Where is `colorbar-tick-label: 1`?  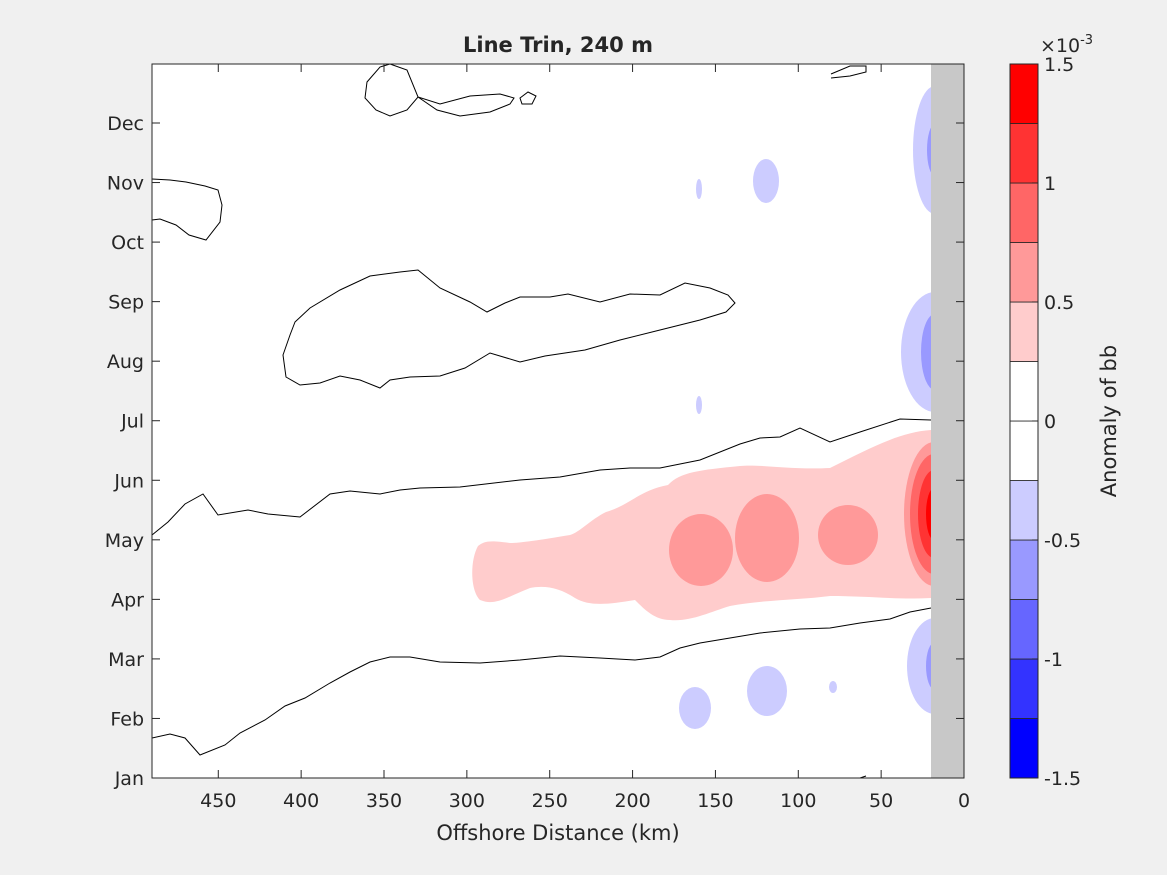 colorbar-tick-label: 1 is located at coordinates (1050, 184).